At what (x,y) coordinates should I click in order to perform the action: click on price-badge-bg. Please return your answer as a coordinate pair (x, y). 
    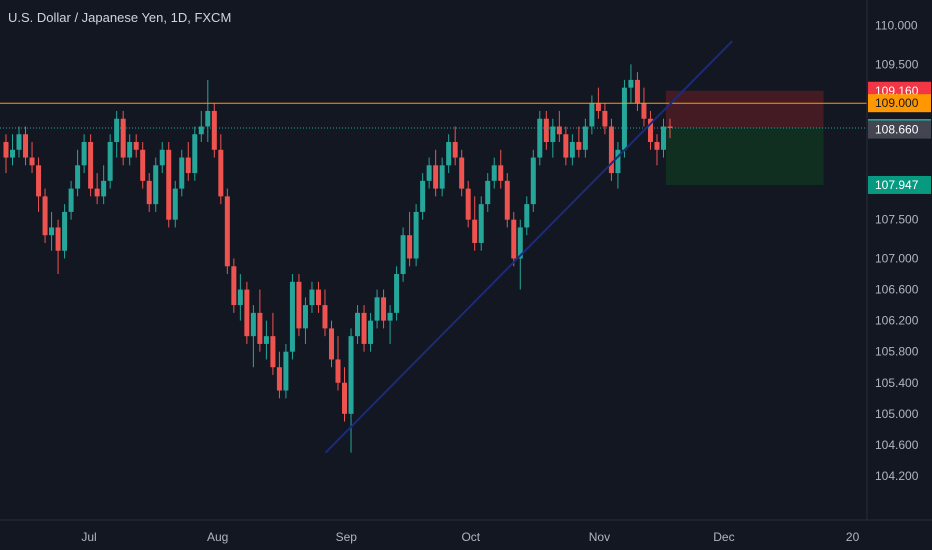
    Looking at the image, I should click on (899, 184).